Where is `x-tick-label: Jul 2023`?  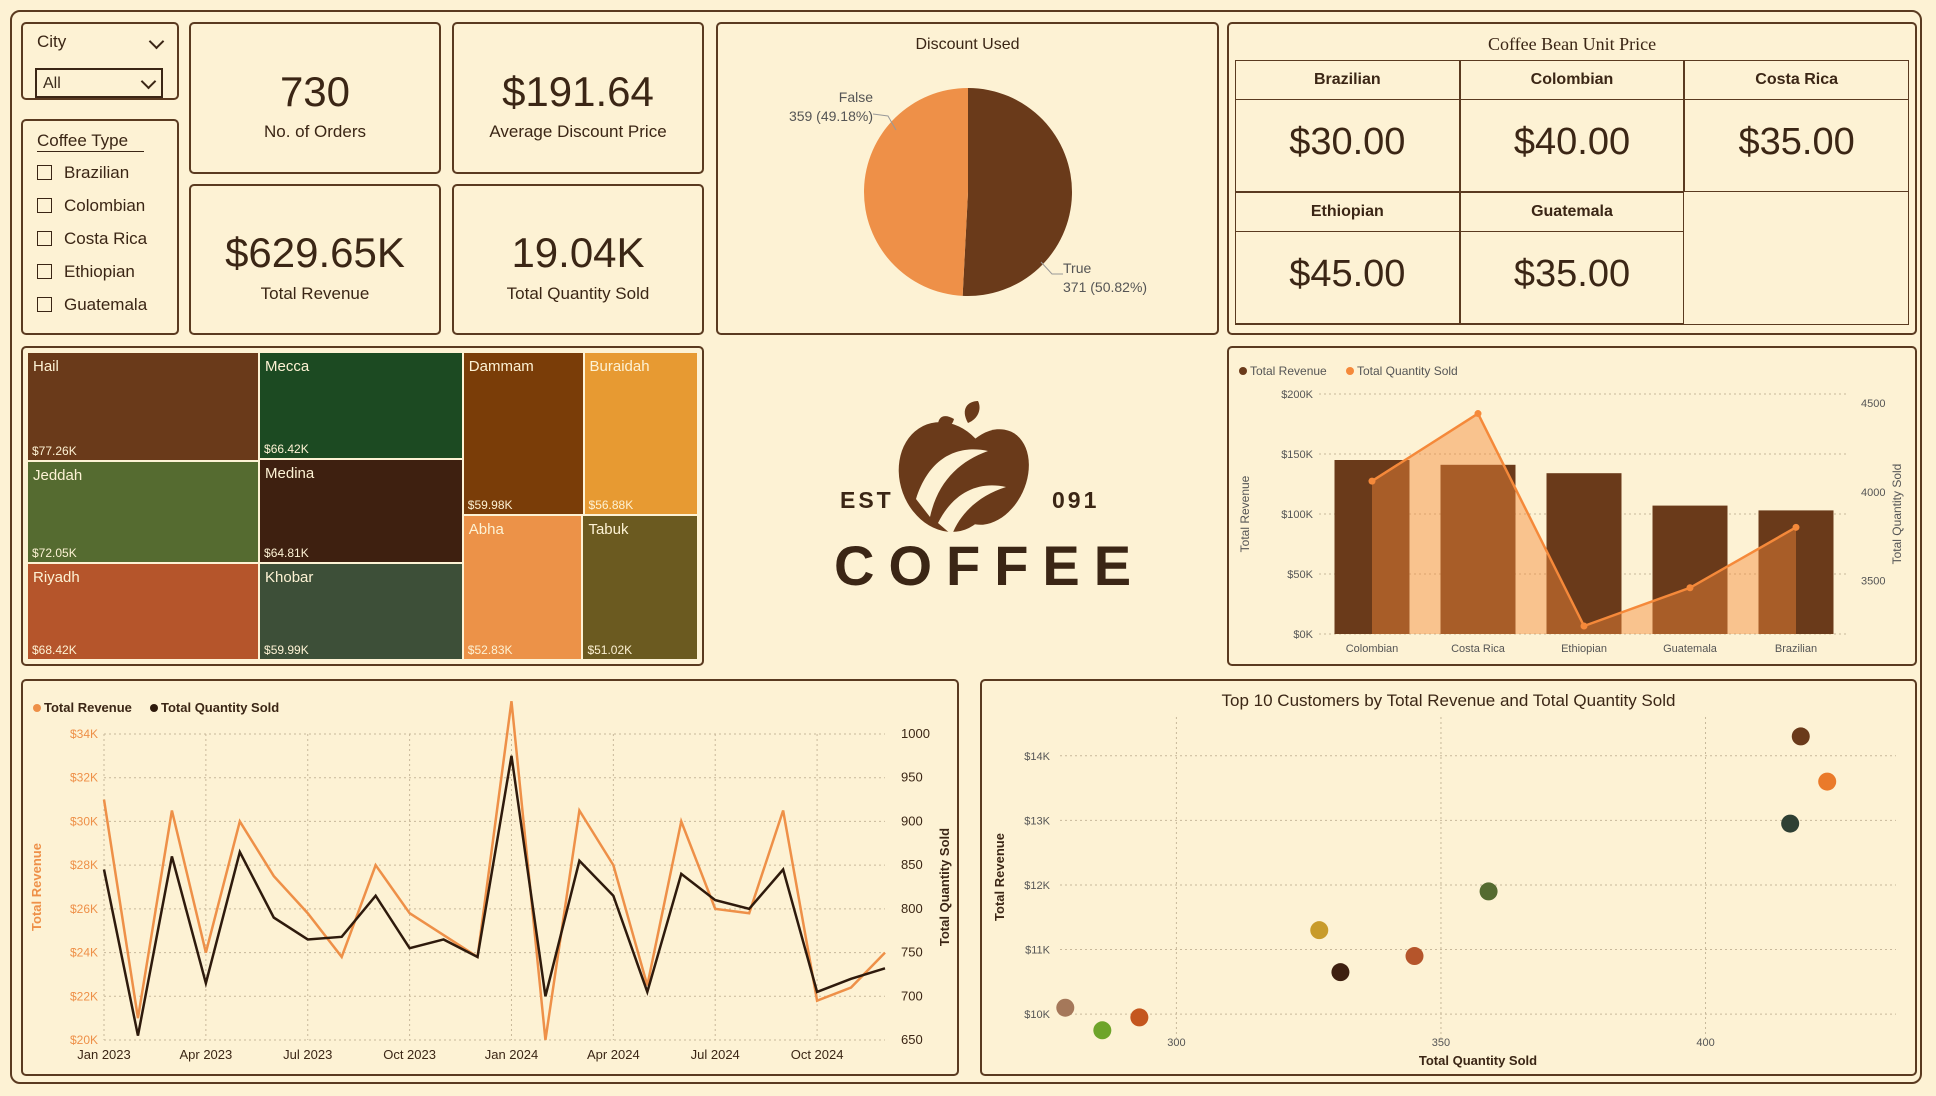 x-tick-label: Jul 2023 is located at coordinates (307, 1054).